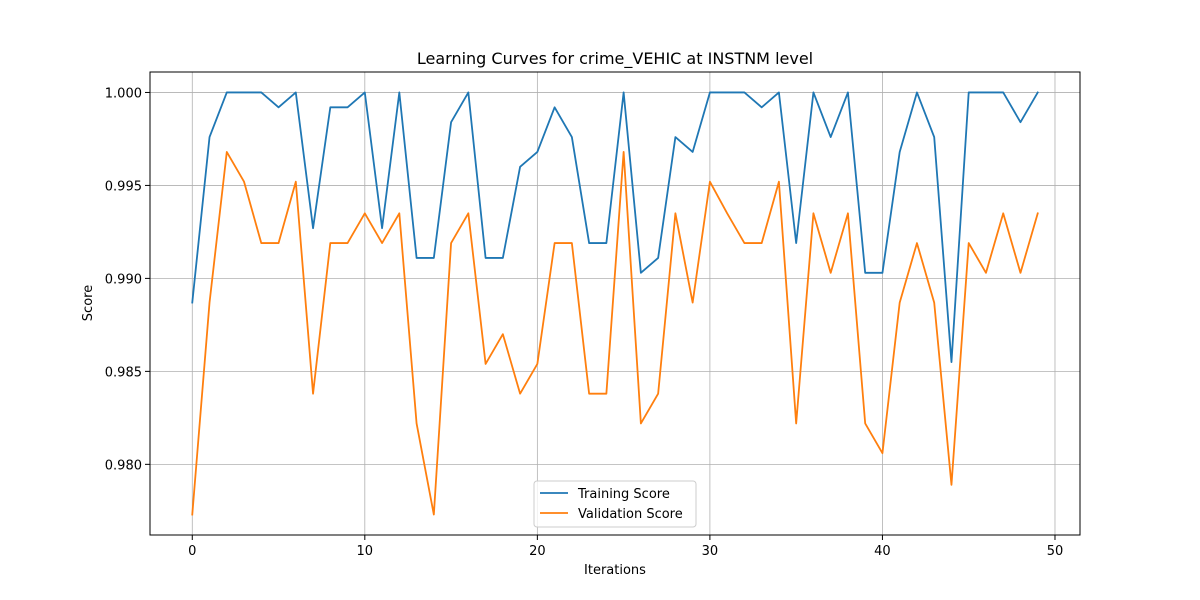 Image resolution: width=1200 pixels, height=600 pixels. What do you see at coordinates (365, 551) in the screenshot?
I see `x-tick-label: 10` at bounding box center [365, 551].